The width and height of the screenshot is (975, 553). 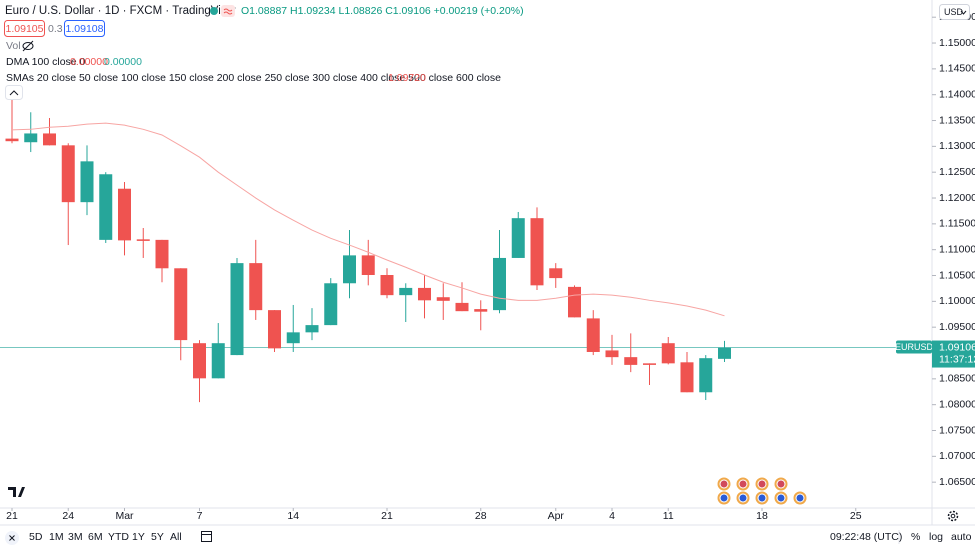 What do you see at coordinates (957, 198) in the screenshot?
I see `y-tick-label: 1.12000` at bounding box center [957, 198].